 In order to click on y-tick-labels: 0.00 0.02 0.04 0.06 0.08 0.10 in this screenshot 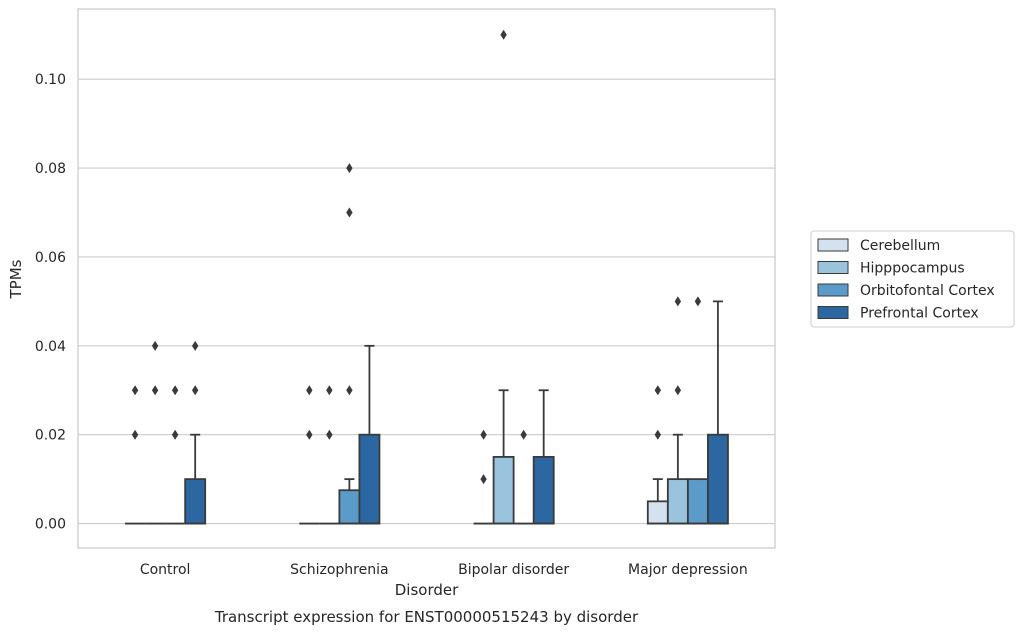, I will do `click(50, 302)`.